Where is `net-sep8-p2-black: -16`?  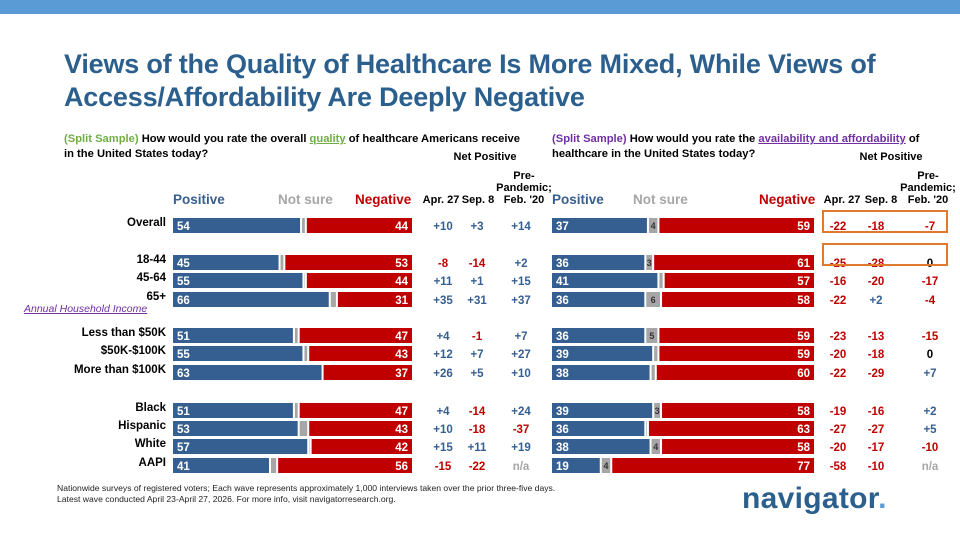 net-sep8-p2-black: -16 is located at coordinates (876, 412).